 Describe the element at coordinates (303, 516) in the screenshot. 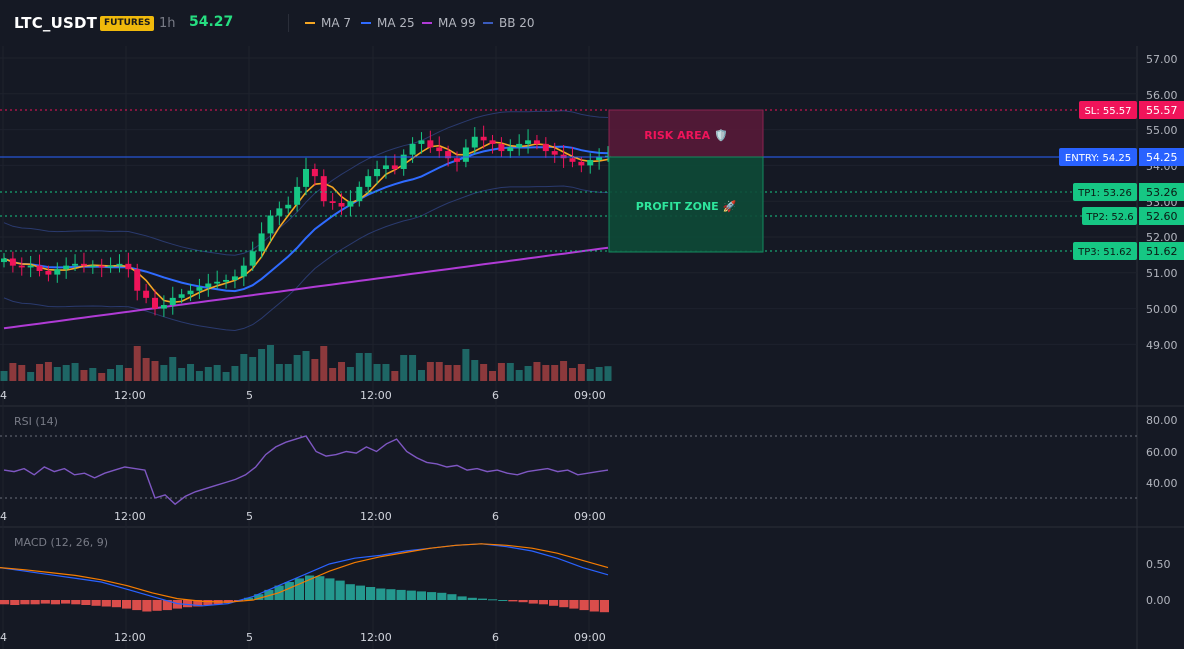

I see `time-axis-rsi: 4 12:00 5 12:00 6 09:00` at that location.